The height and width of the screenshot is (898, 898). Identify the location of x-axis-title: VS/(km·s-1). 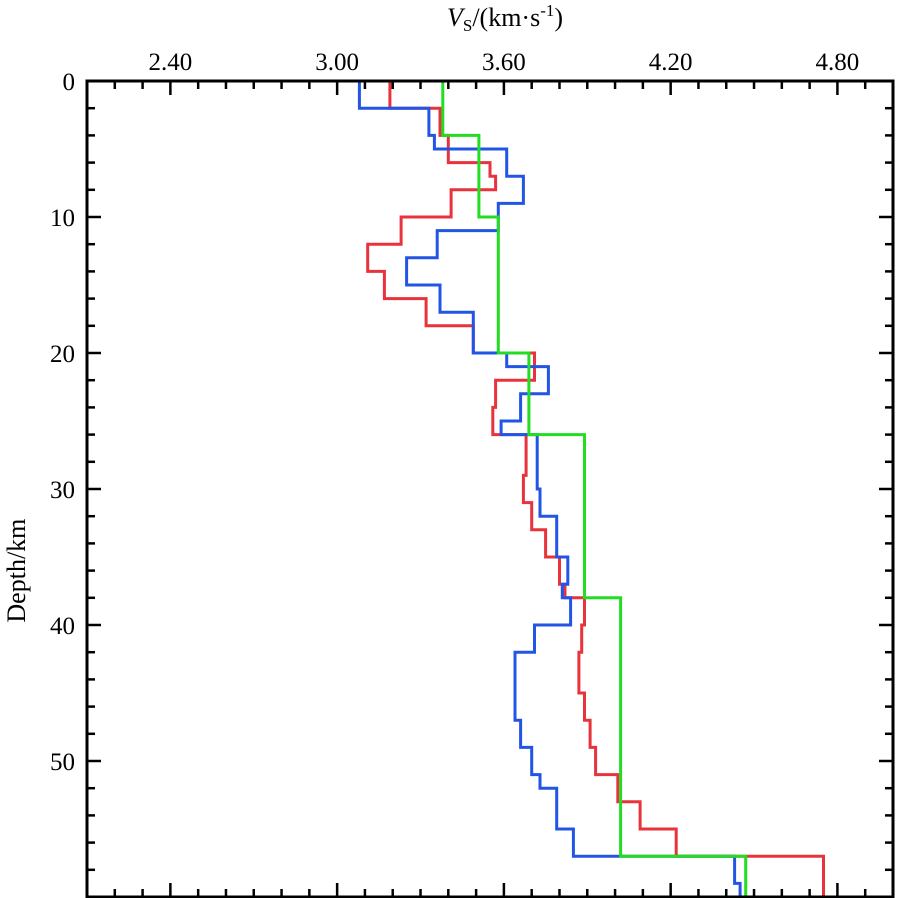
(505, 18).